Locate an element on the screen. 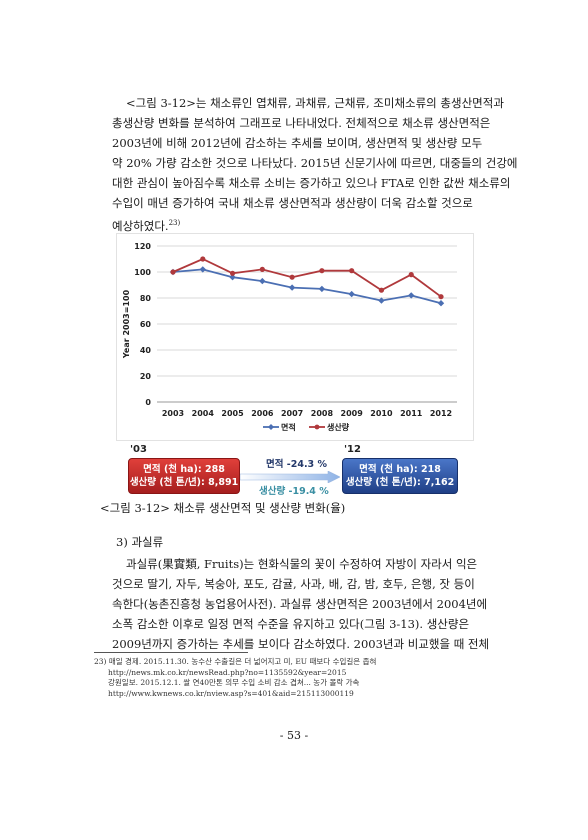 The width and height of the screenshot is (588, 840). x-tick-label: 2005 is located at coordinates (232, 413).